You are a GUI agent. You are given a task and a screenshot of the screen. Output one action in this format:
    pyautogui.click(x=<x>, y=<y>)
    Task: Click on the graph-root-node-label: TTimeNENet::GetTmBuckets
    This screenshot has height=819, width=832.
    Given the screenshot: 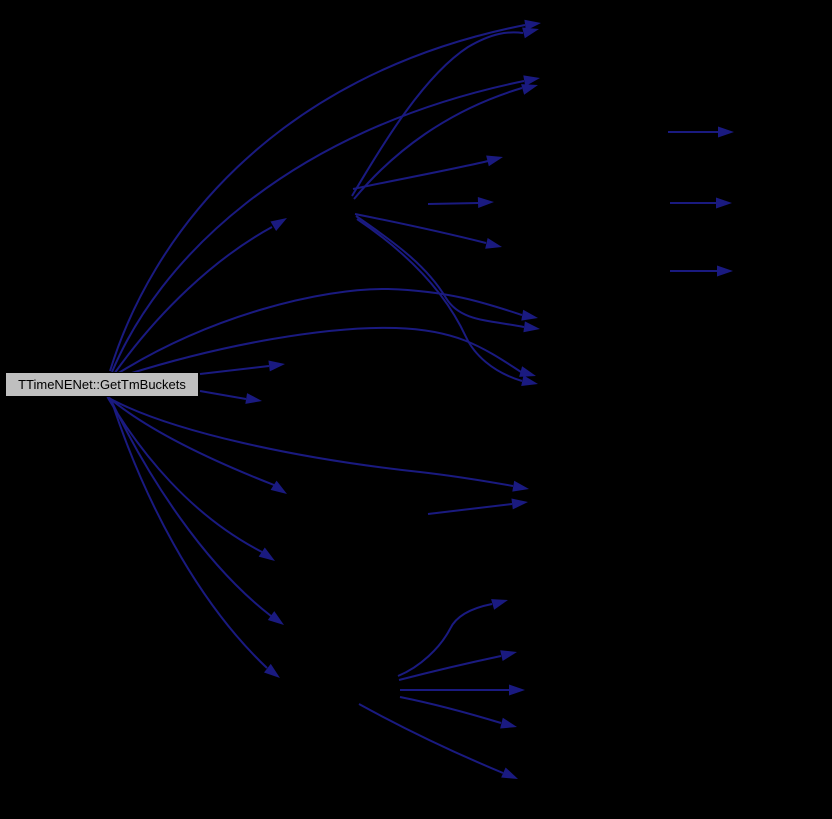 What is the action you would take?
    pyautogui.click(x=102, y=384)
    